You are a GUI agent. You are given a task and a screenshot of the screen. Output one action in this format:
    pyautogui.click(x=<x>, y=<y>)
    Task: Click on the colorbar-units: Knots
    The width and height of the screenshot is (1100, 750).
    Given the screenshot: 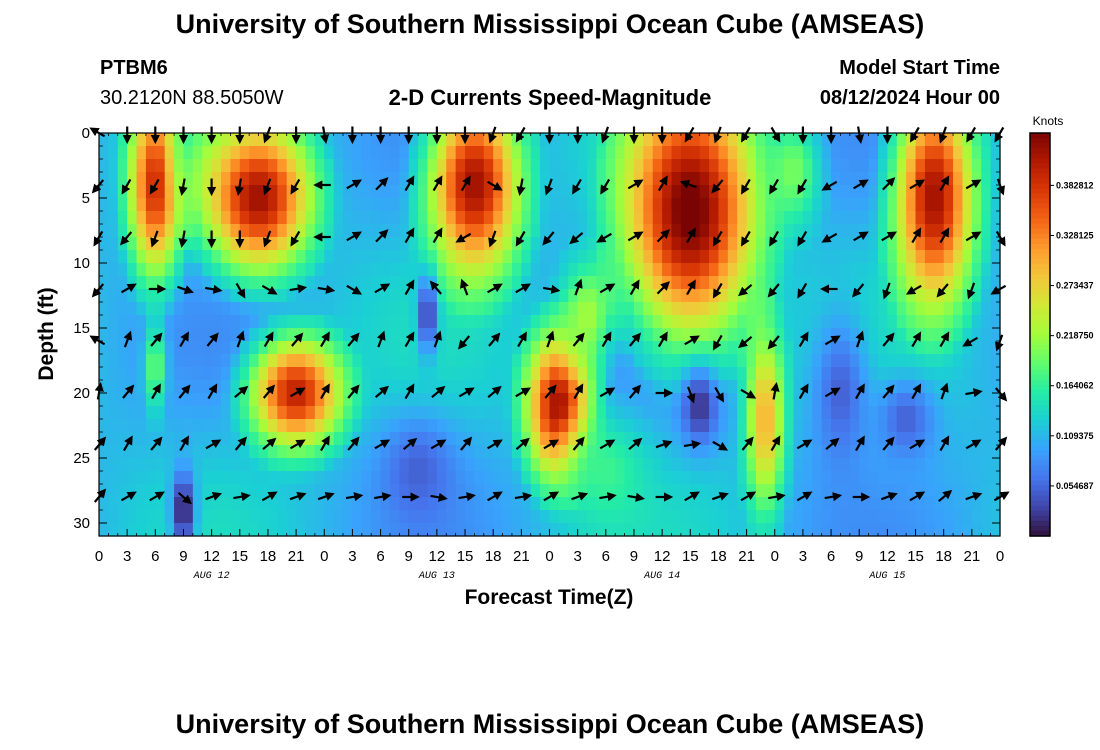 What is the action you would take?
    pyautogui.click(x=1048, y=121)
    